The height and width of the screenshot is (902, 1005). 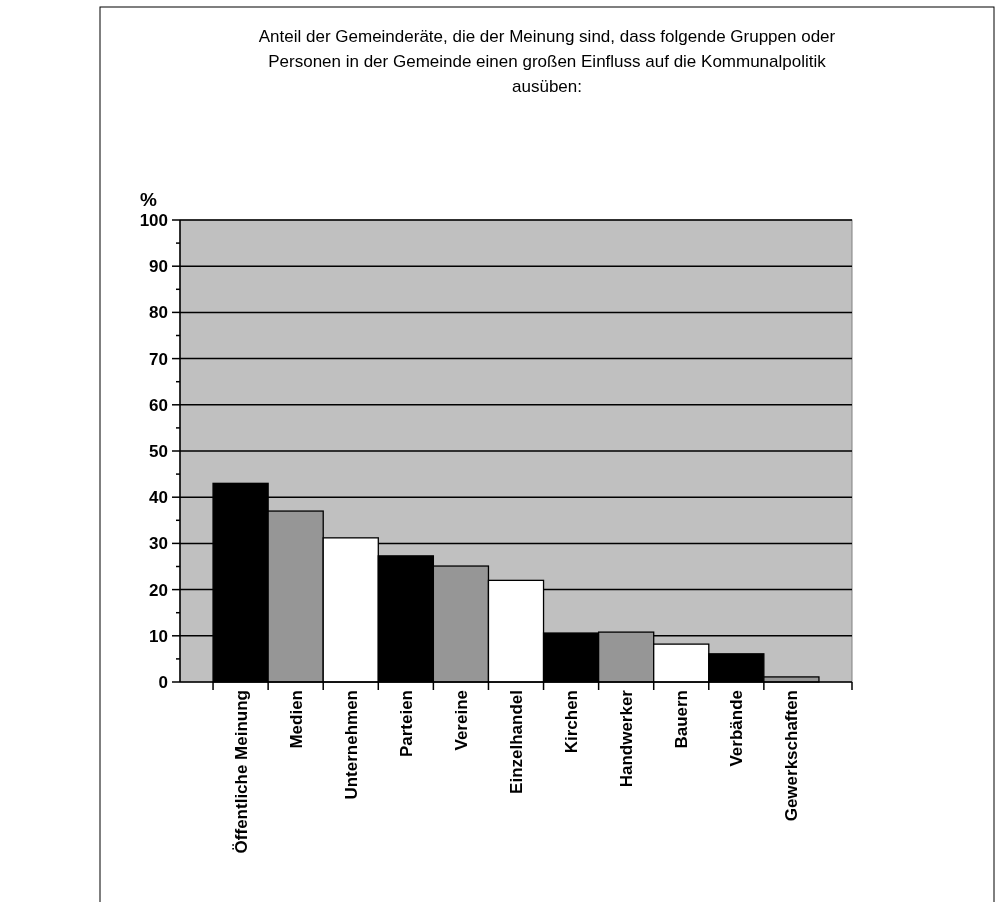 What do you see at coordinates (516, 742) in the screenshot?
I see `x-tick-label: Einzelhandel` at bounding box center [516, 742].